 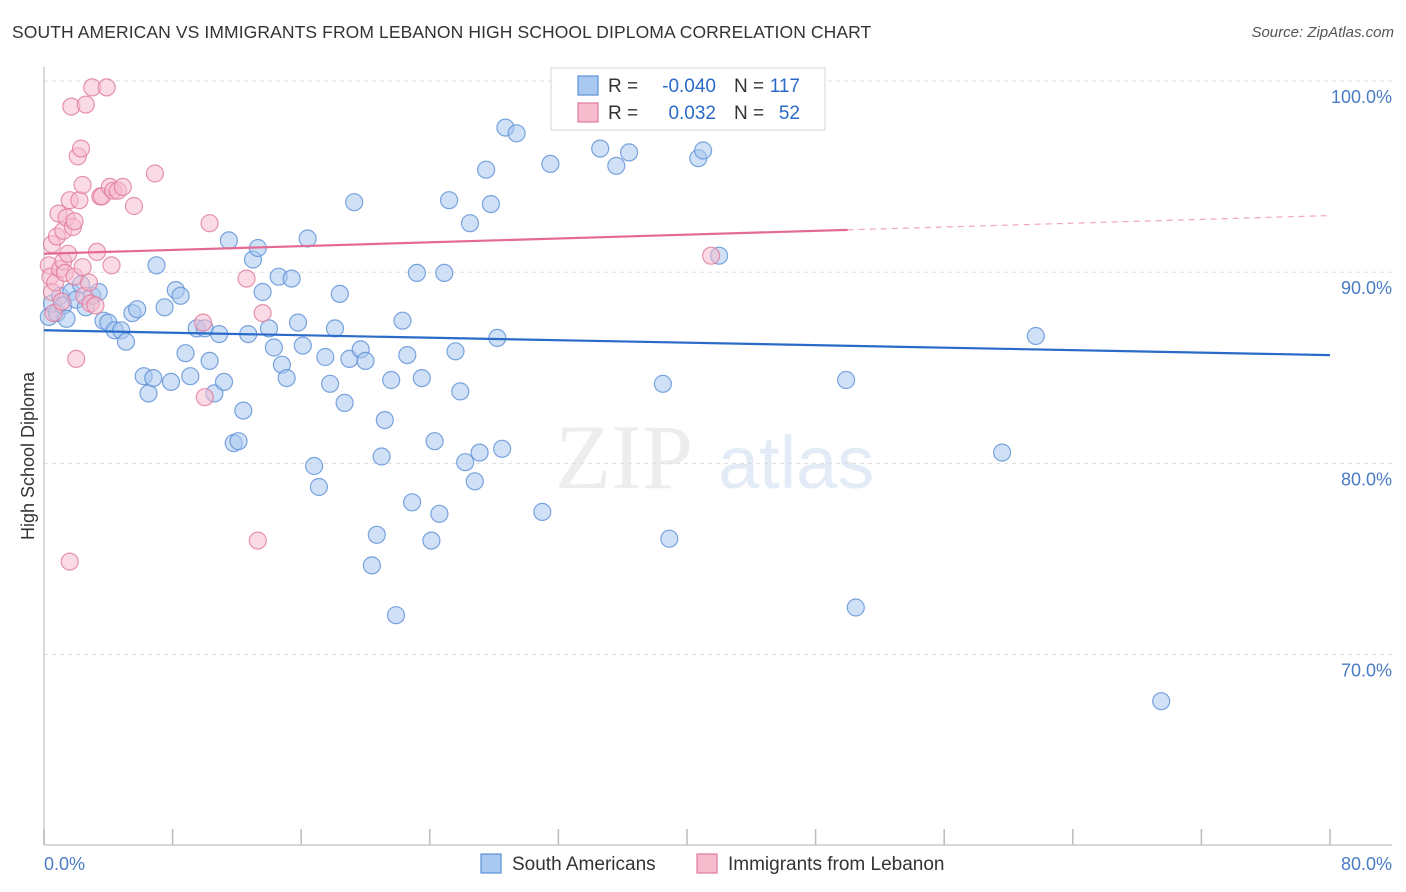 I want to click on legend-label-lebanon: Immigrants from Lebanon, so click(x=836, y=864).